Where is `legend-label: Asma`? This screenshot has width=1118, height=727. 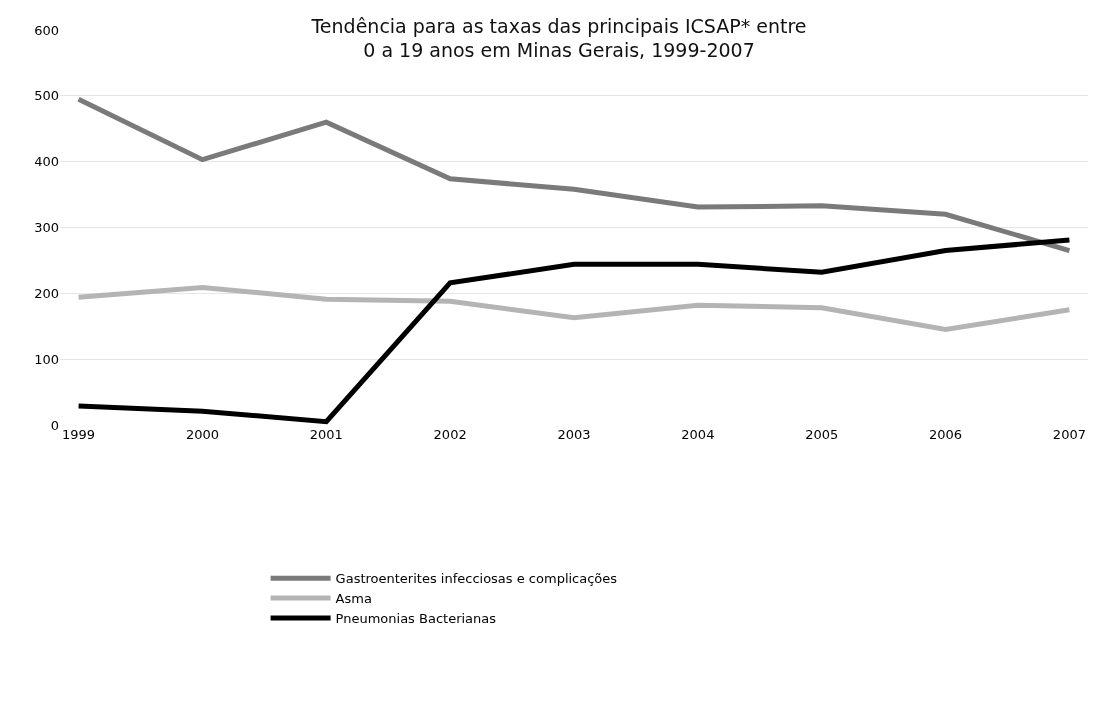 legend-label: Asma is located at coordinates (353, 599).